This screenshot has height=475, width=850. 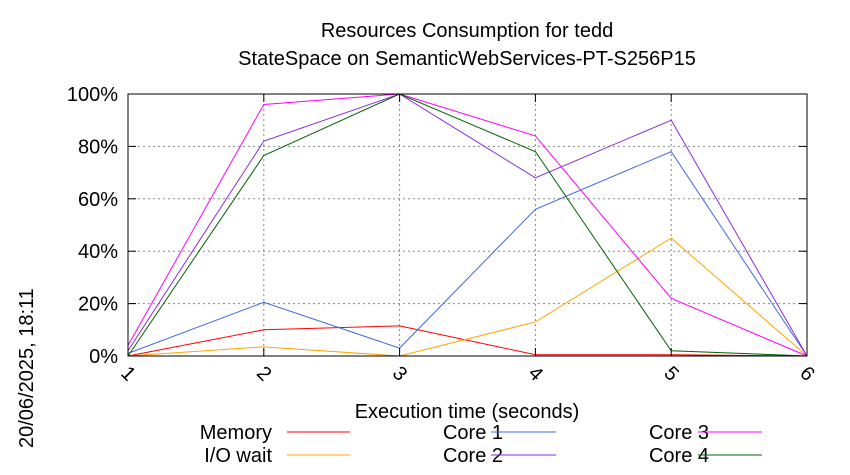 I want to click on legend-item: Core 1, so click(x=499, y=433).